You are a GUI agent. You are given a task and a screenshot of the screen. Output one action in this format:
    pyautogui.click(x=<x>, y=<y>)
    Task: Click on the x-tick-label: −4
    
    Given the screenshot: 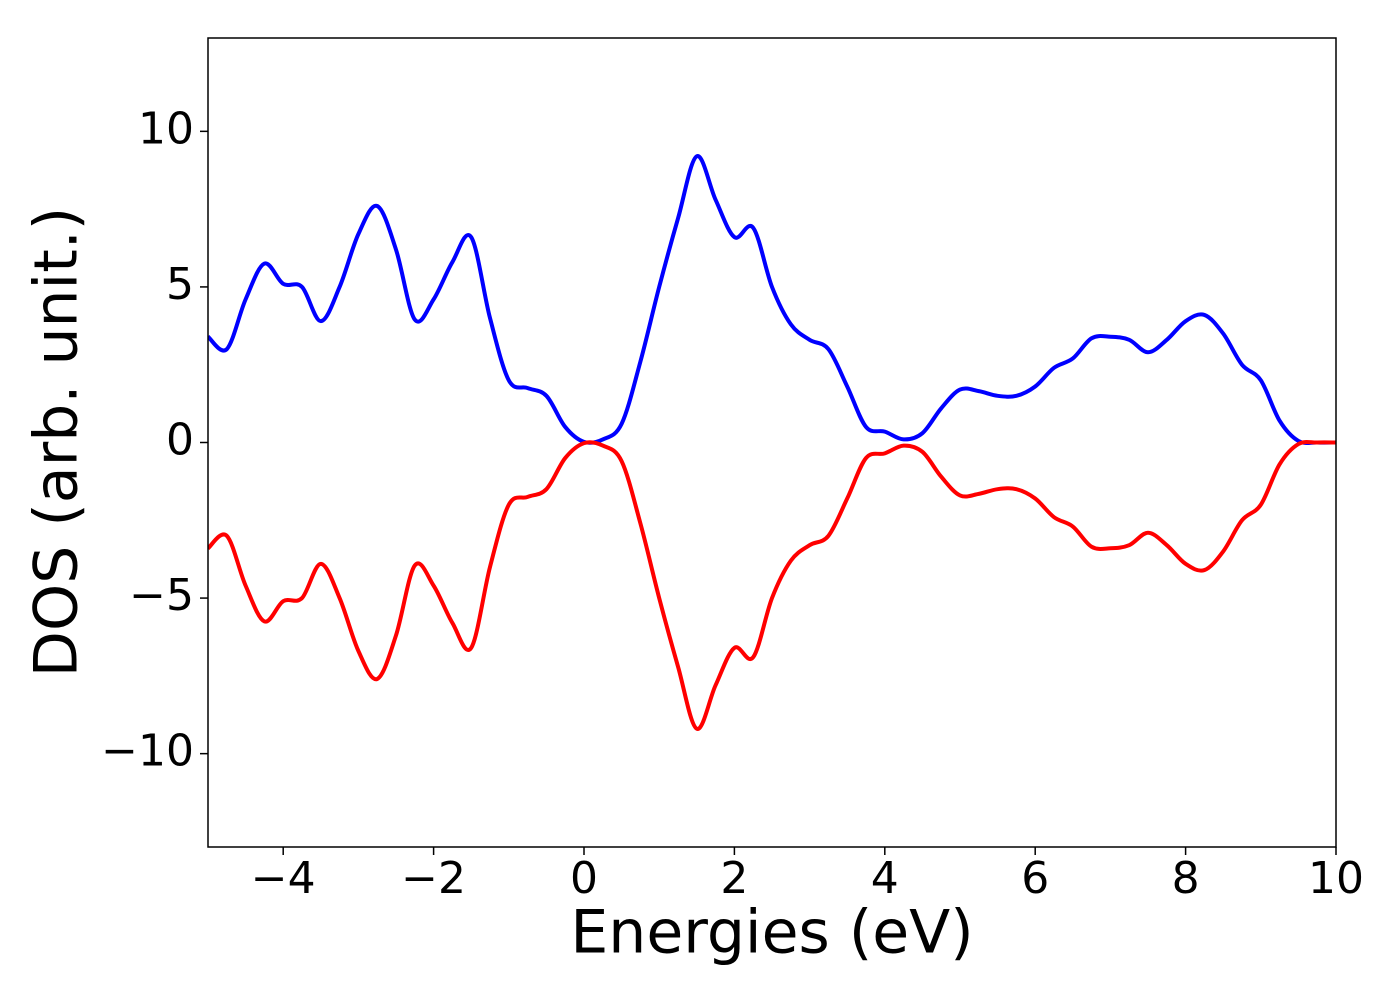 What is the action you would take?
    pyautogui.click(x=283, y=878)
    